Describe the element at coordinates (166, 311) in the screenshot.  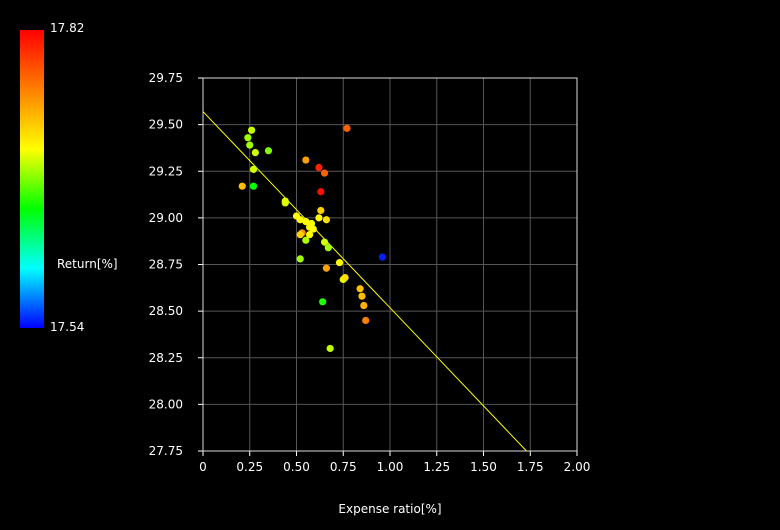
I see `y-tick-label: 28.50` at that location.